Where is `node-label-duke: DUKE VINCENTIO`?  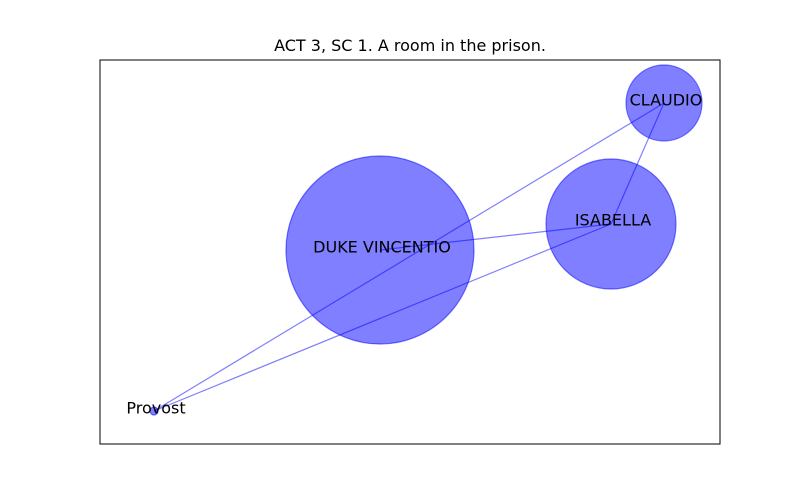 node-label-duke: DUKE VINCENTIO is located at coordinates (382, 247).